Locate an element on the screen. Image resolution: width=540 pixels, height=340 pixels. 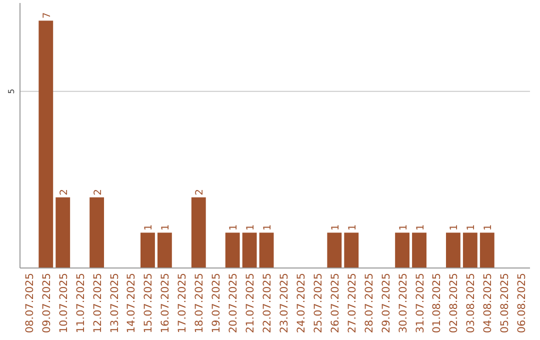
x-tick-label: 06.08.2025 is located at coordinates (522, 303).